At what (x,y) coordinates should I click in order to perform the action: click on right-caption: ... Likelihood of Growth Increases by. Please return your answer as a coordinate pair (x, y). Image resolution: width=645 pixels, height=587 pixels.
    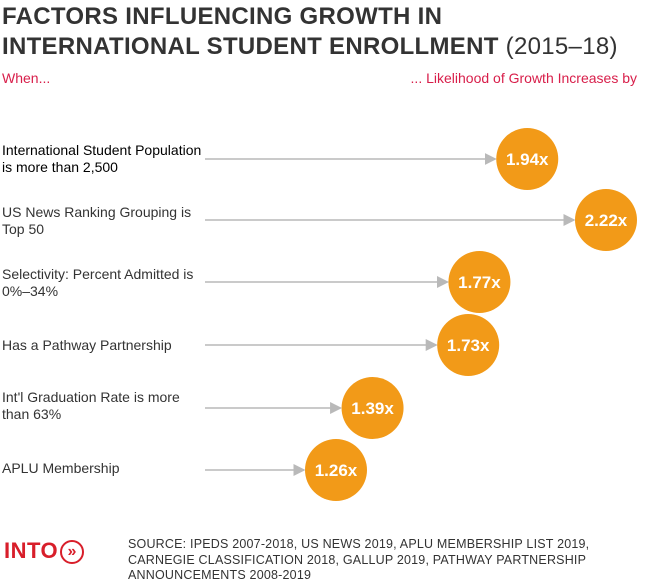
    Looking at the image, I should click on (523, 78).